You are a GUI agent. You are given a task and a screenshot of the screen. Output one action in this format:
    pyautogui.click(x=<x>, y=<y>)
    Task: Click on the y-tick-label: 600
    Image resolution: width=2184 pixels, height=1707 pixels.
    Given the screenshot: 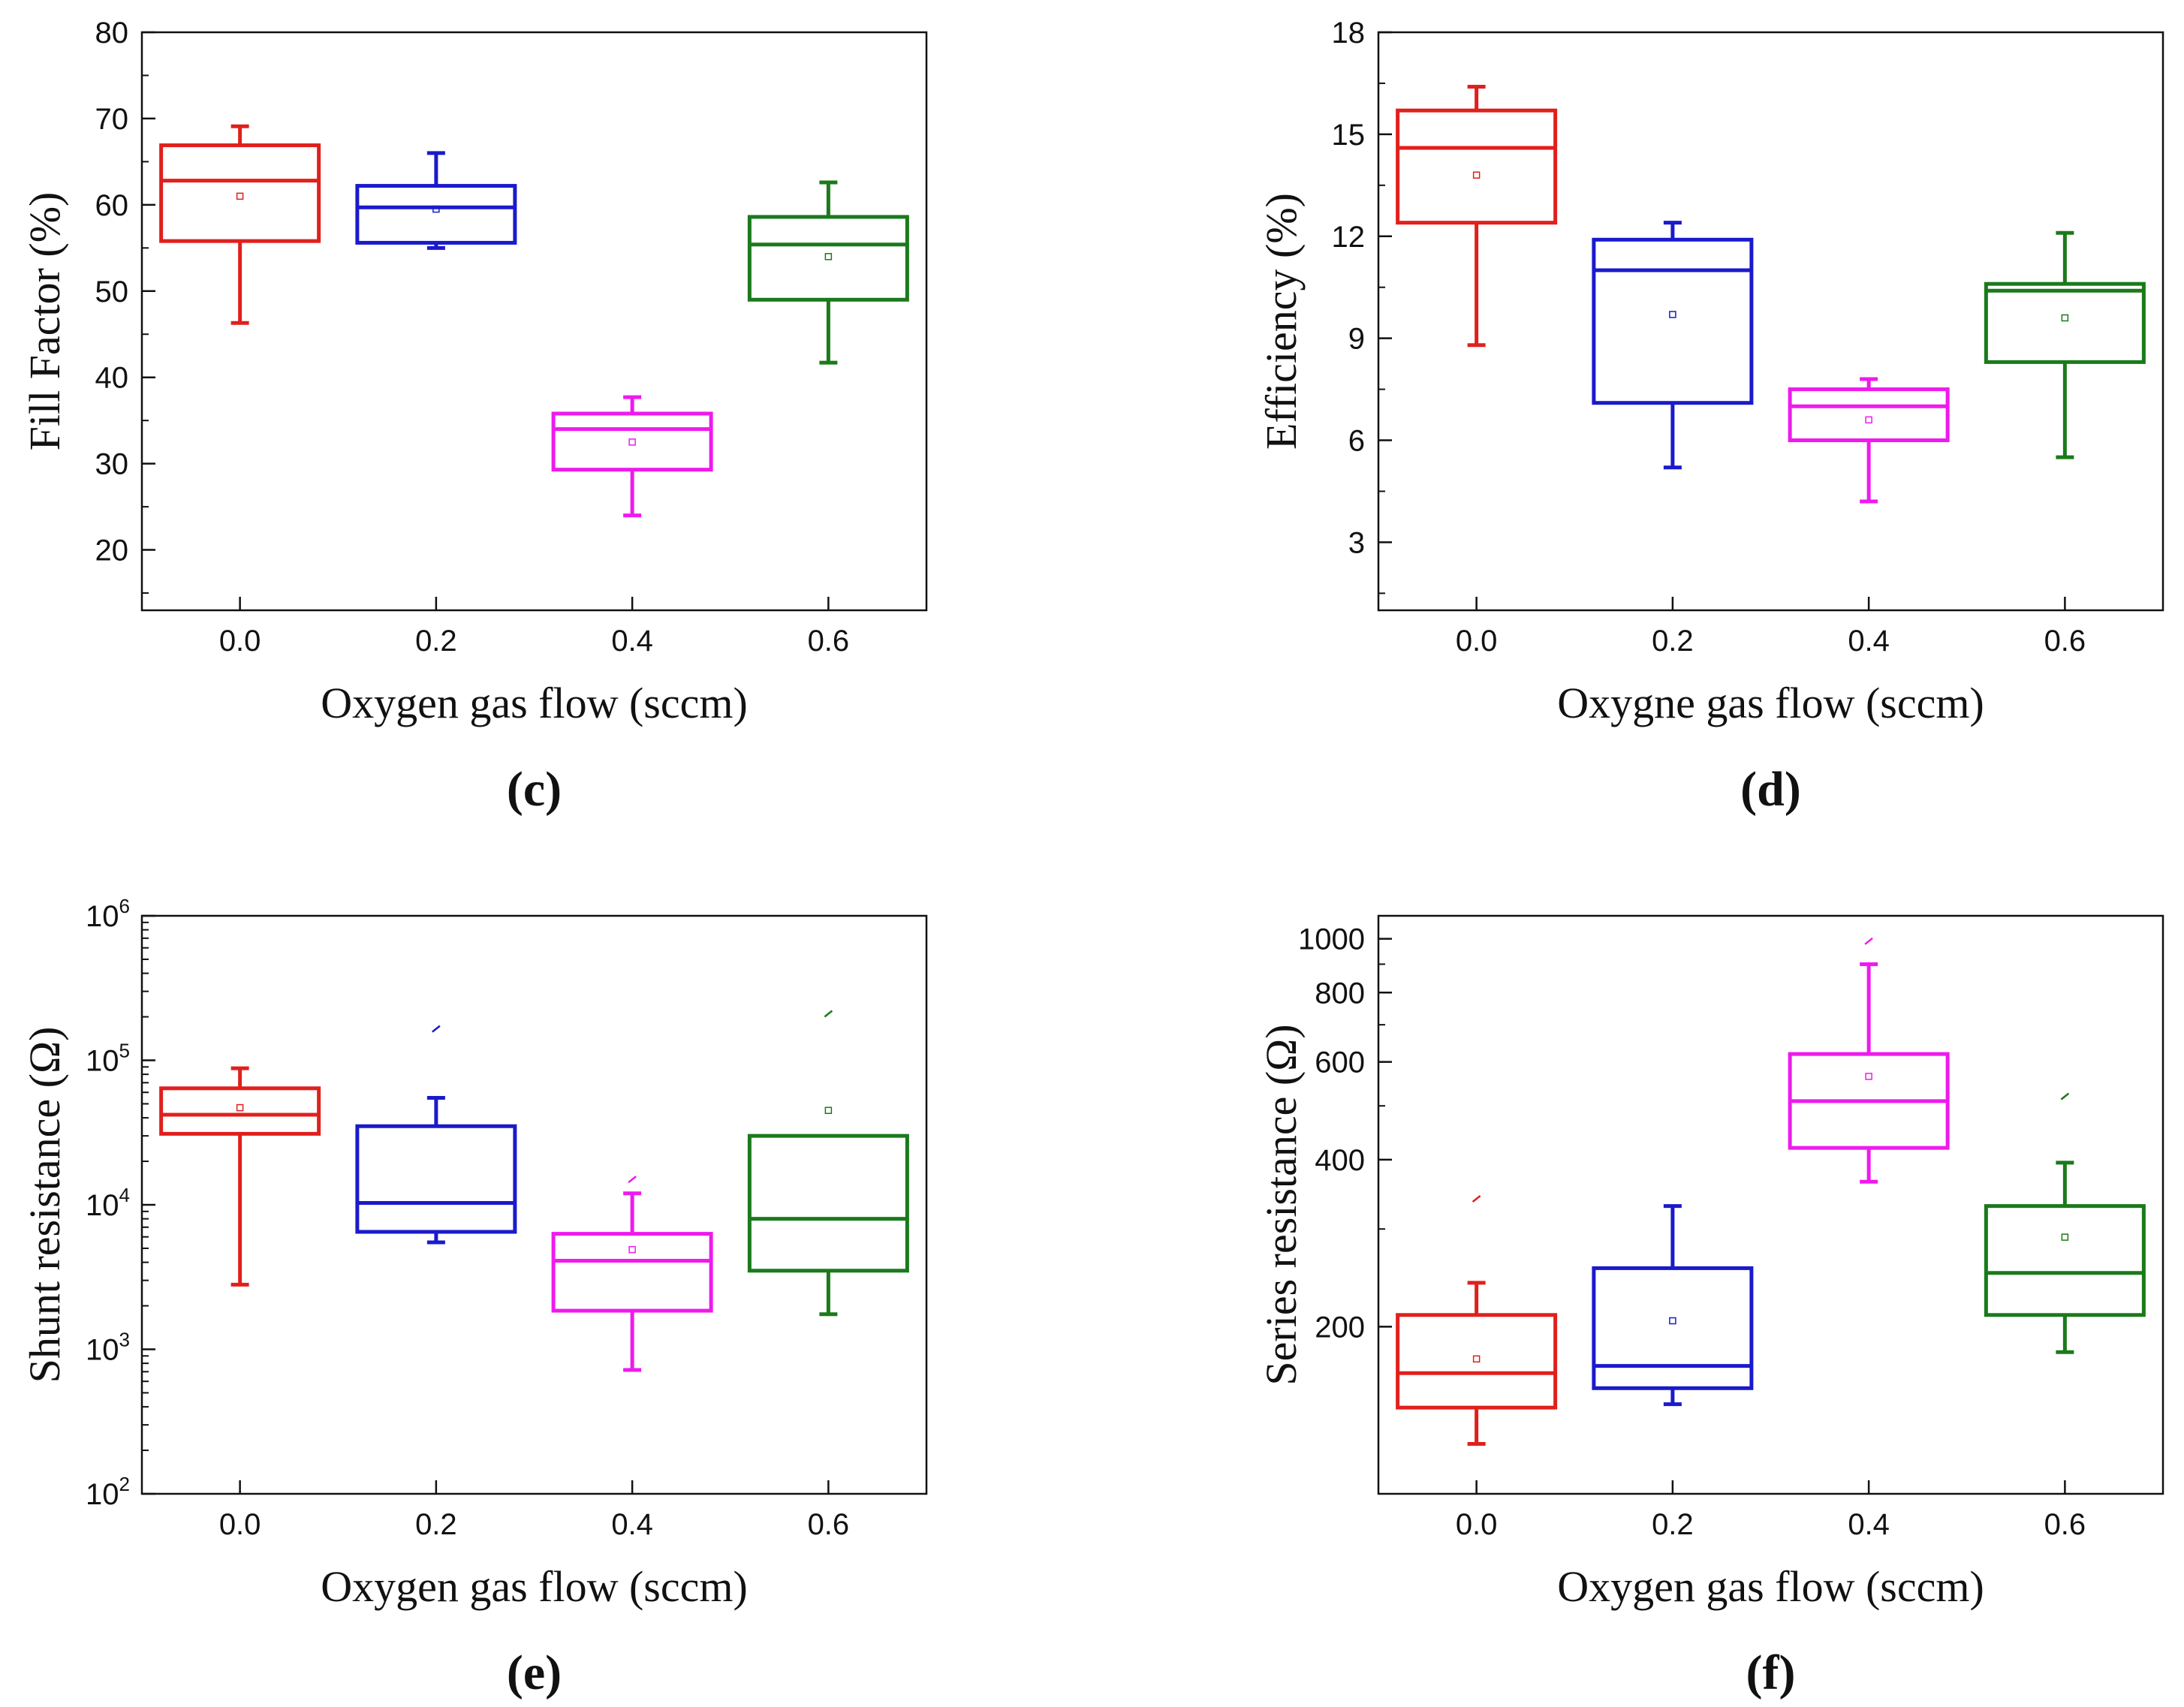 What is the action you would take?
    pyautogui.click(x=1340, y=1062)
    